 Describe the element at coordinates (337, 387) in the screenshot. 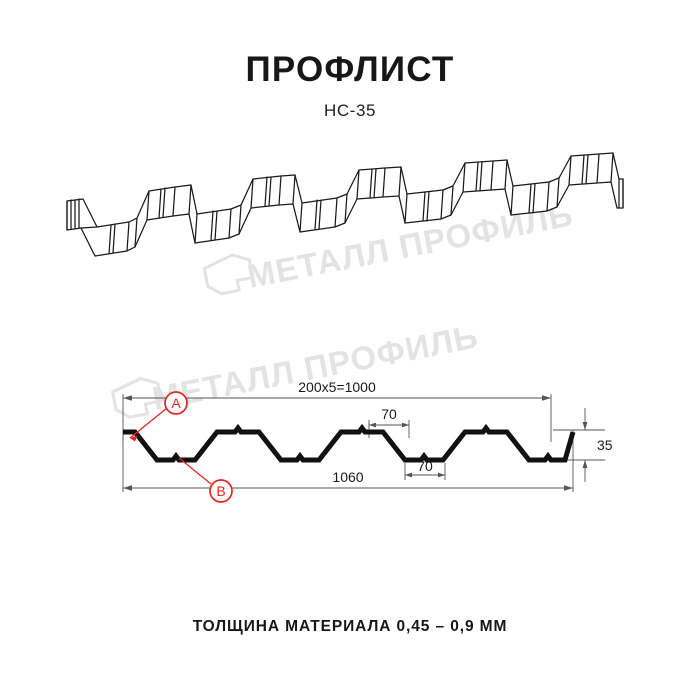

I see `dimension-label-pitch-total: 200x5=1000` at that location.